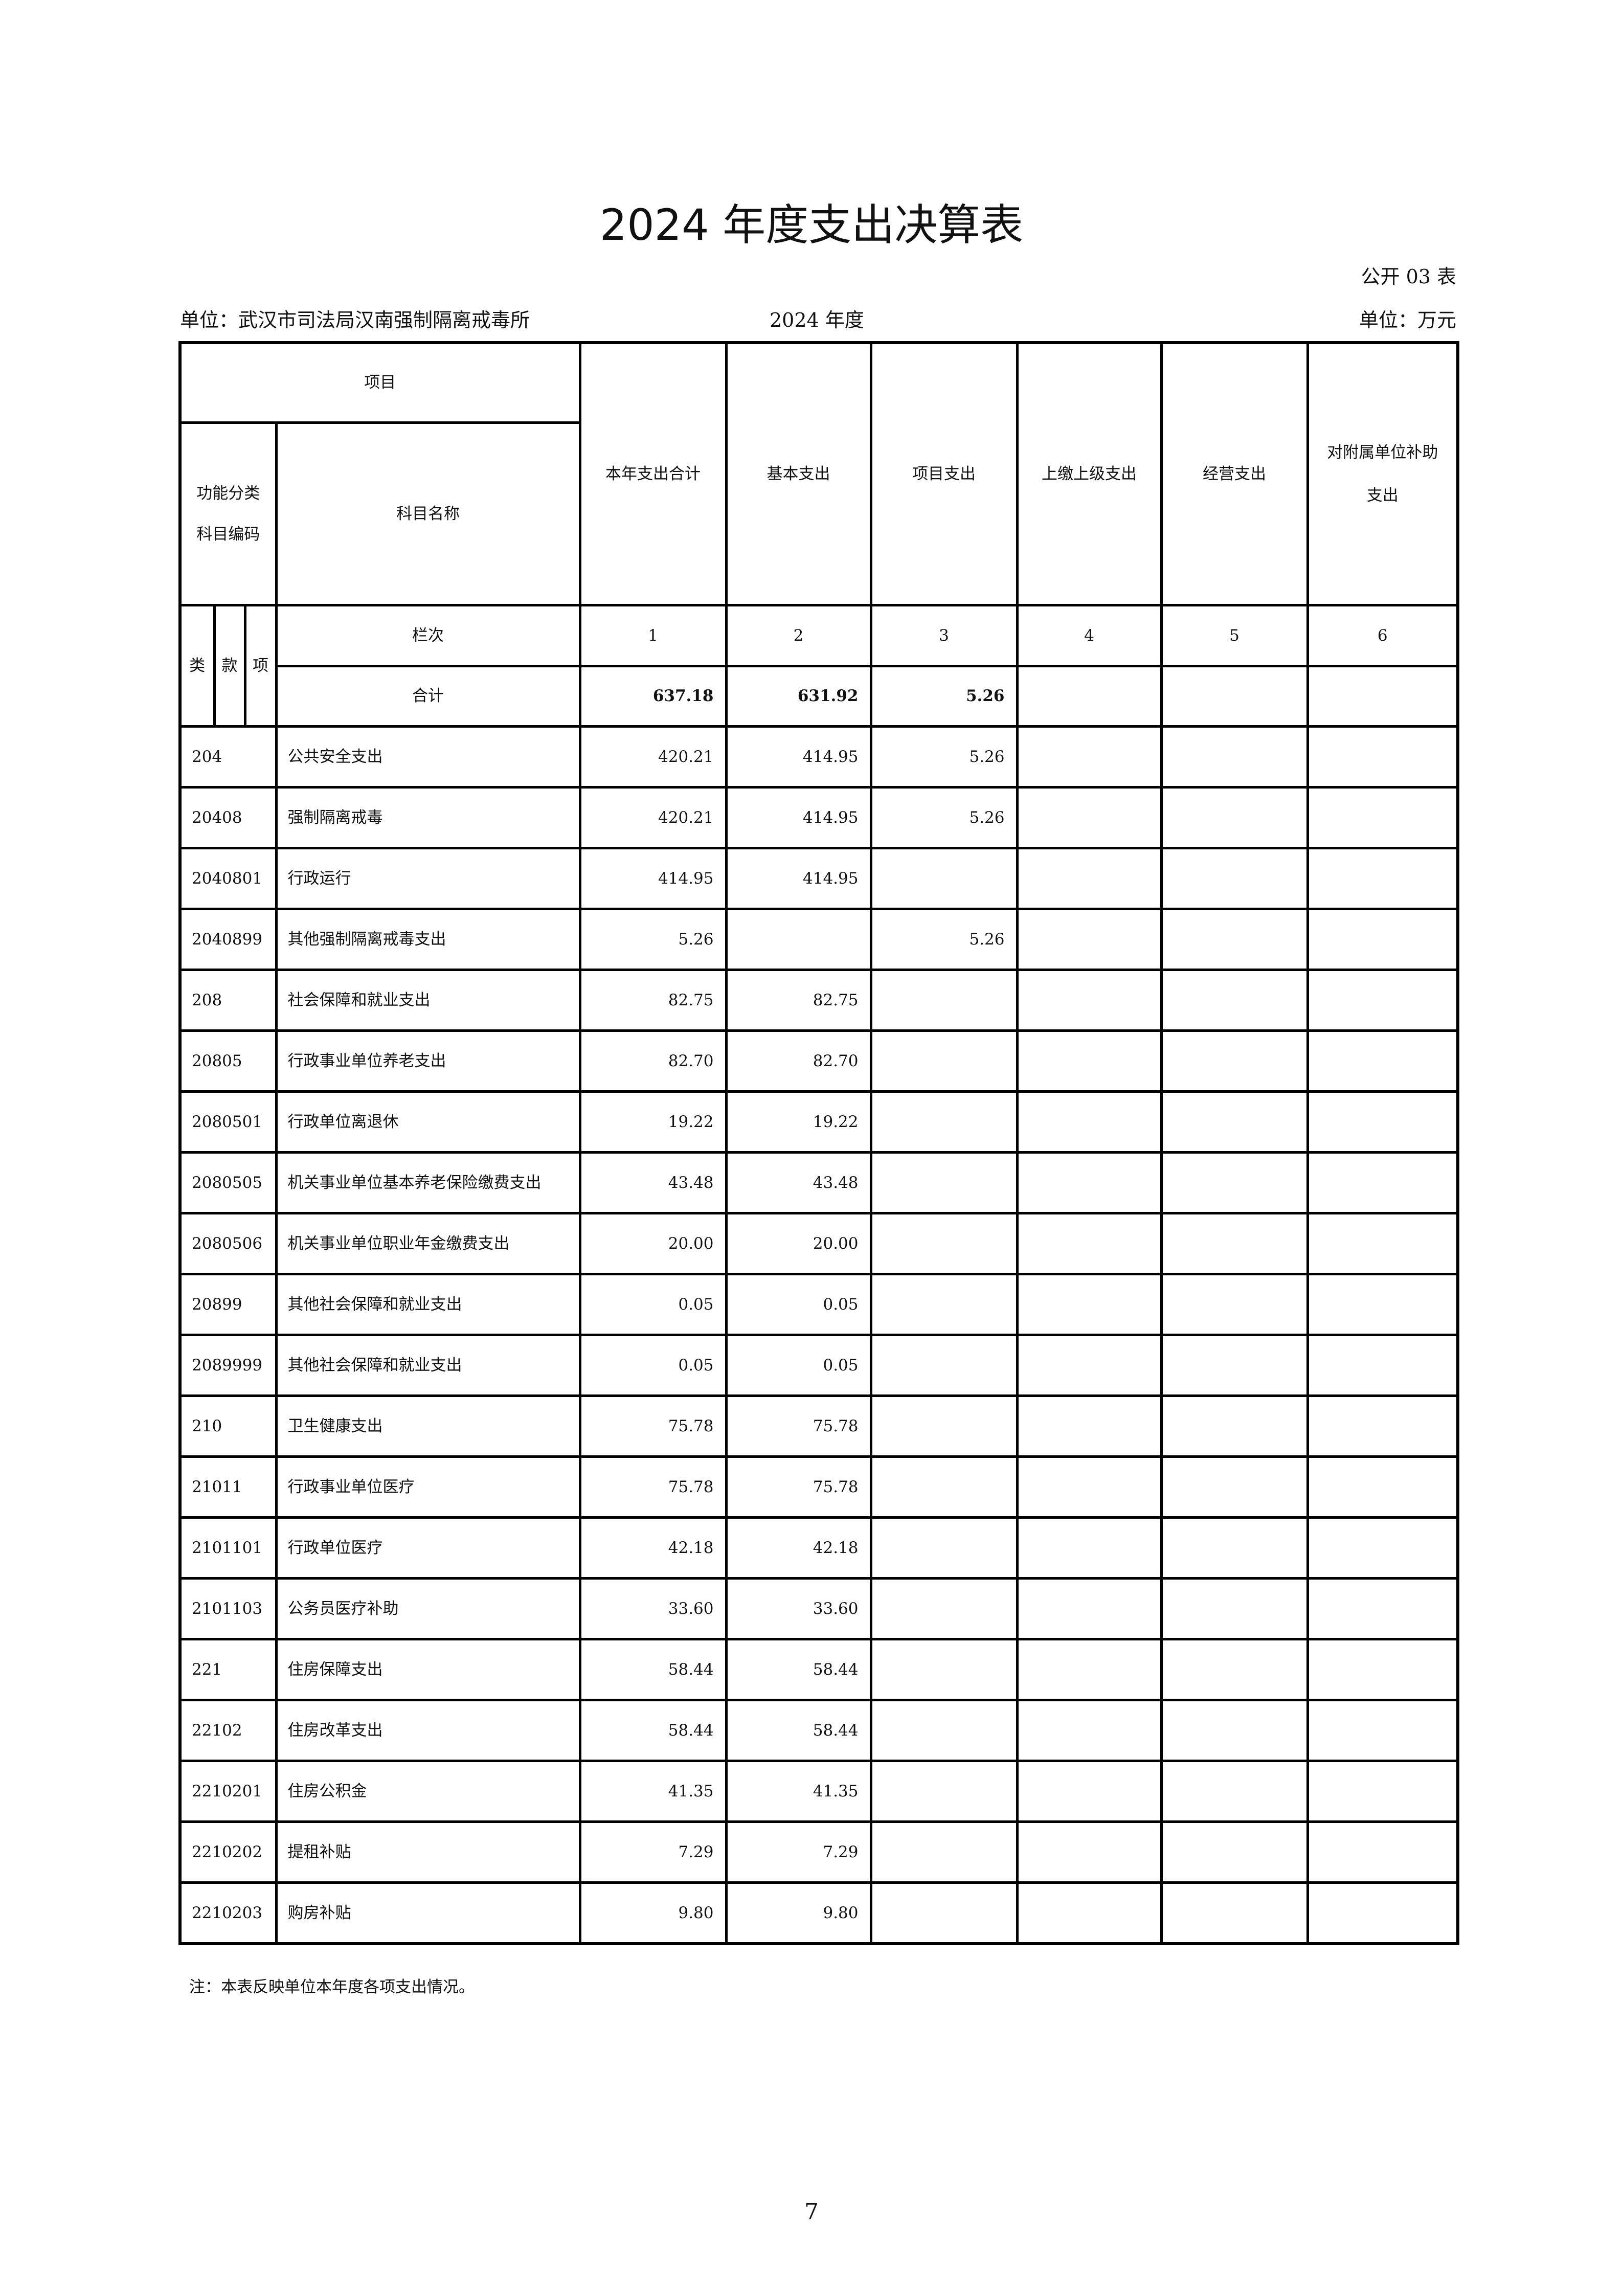 The image size is (1623, 2296). What do you see at coordinates (819, 757) in the screenshot?
I see `table-row: 204 公共安全支出 420.21 414.95 5.26` at bounding box center [819, 757].